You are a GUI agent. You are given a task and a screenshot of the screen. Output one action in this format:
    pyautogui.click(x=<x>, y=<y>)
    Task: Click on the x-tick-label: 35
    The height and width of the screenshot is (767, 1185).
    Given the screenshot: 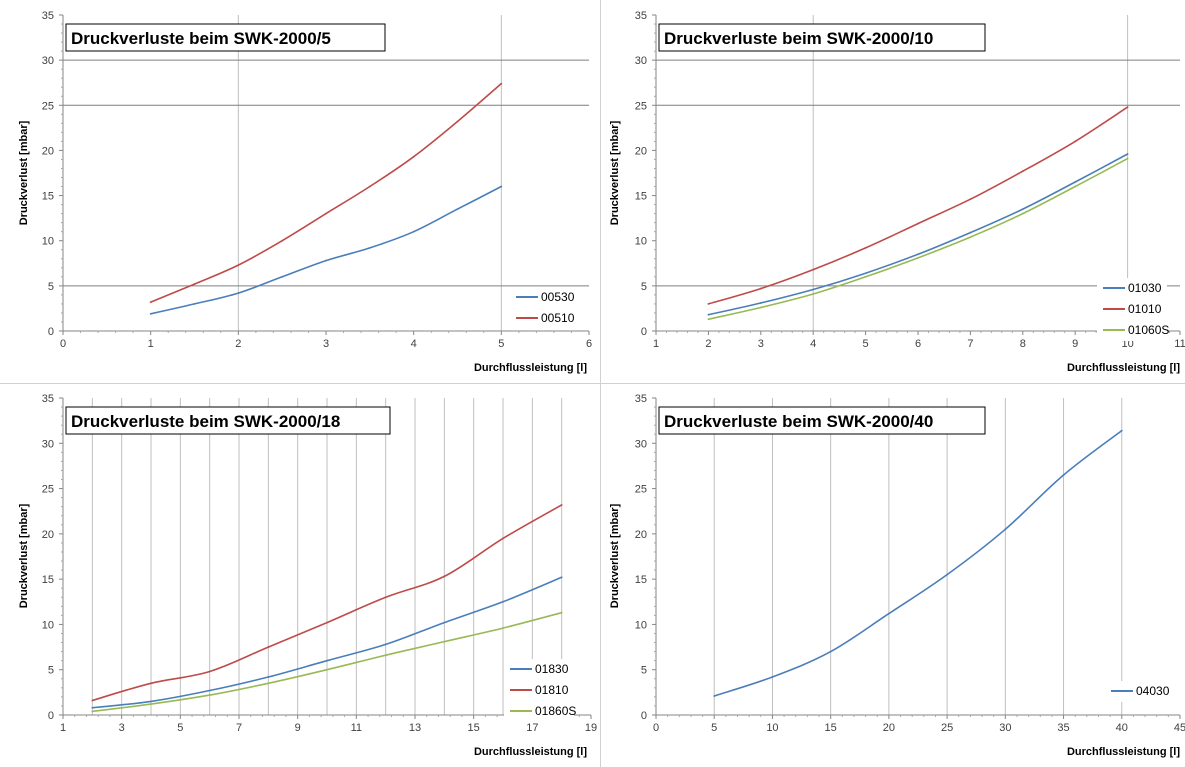 What is the action you would take?
    pyautogui.click(x=1063, y=728)
    